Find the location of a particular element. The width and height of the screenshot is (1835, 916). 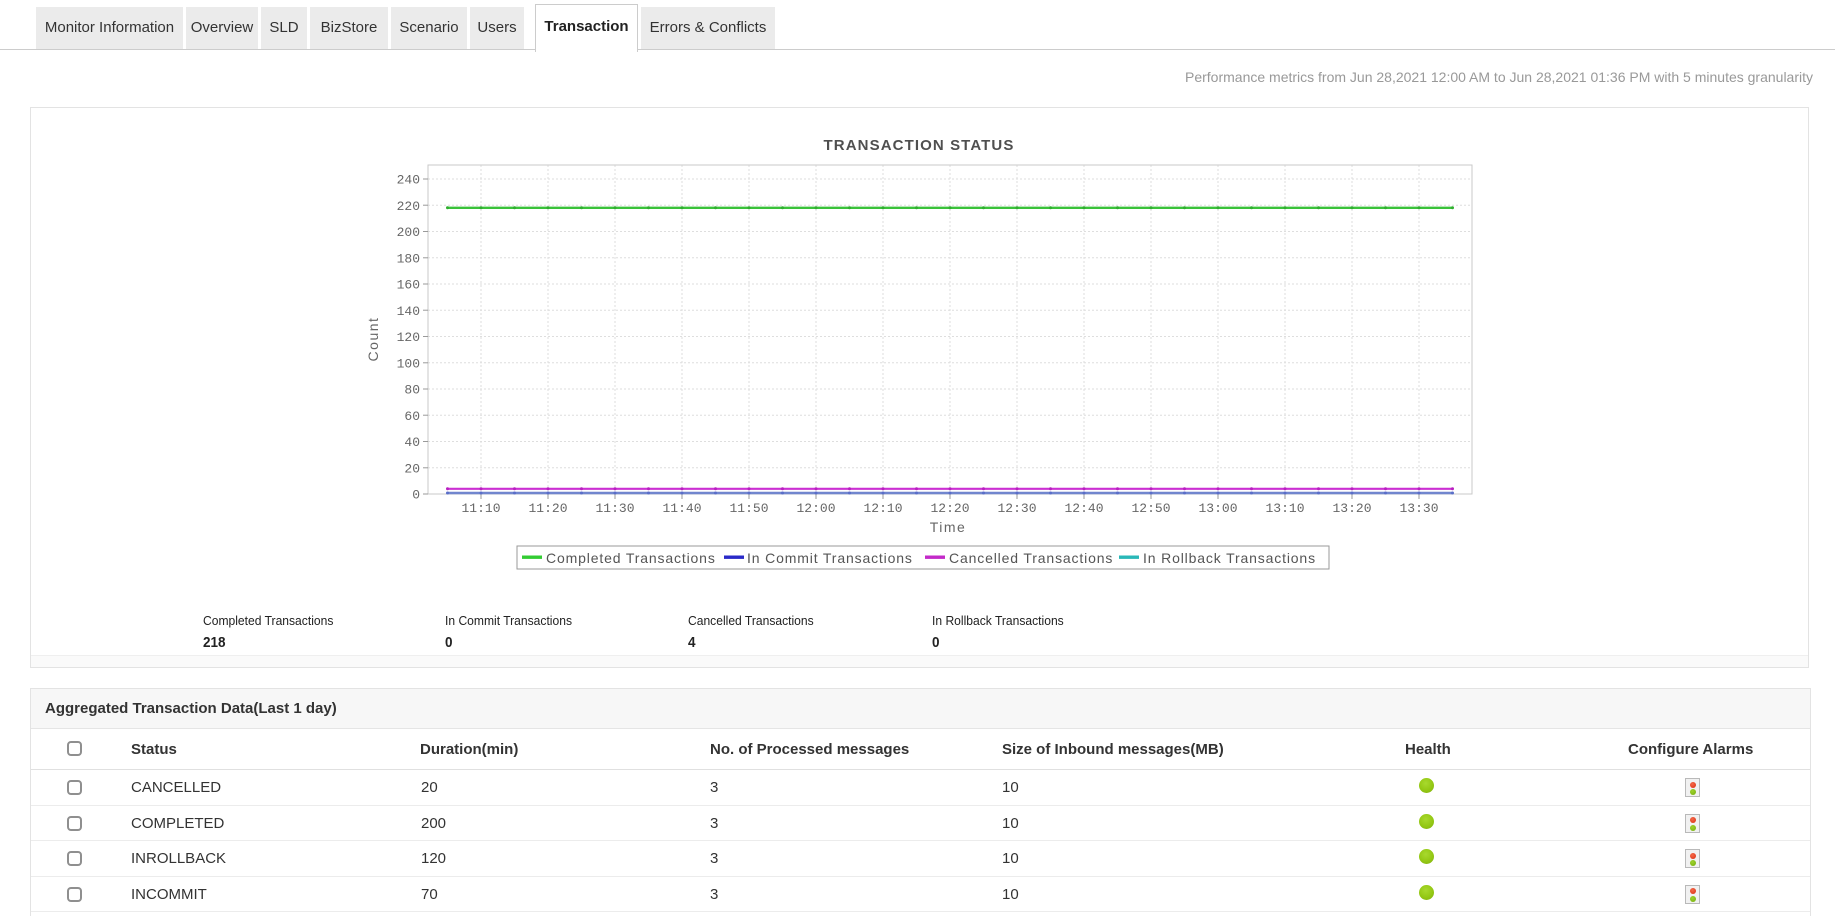

svg-text: 240 is located at coordinates (408, 180).